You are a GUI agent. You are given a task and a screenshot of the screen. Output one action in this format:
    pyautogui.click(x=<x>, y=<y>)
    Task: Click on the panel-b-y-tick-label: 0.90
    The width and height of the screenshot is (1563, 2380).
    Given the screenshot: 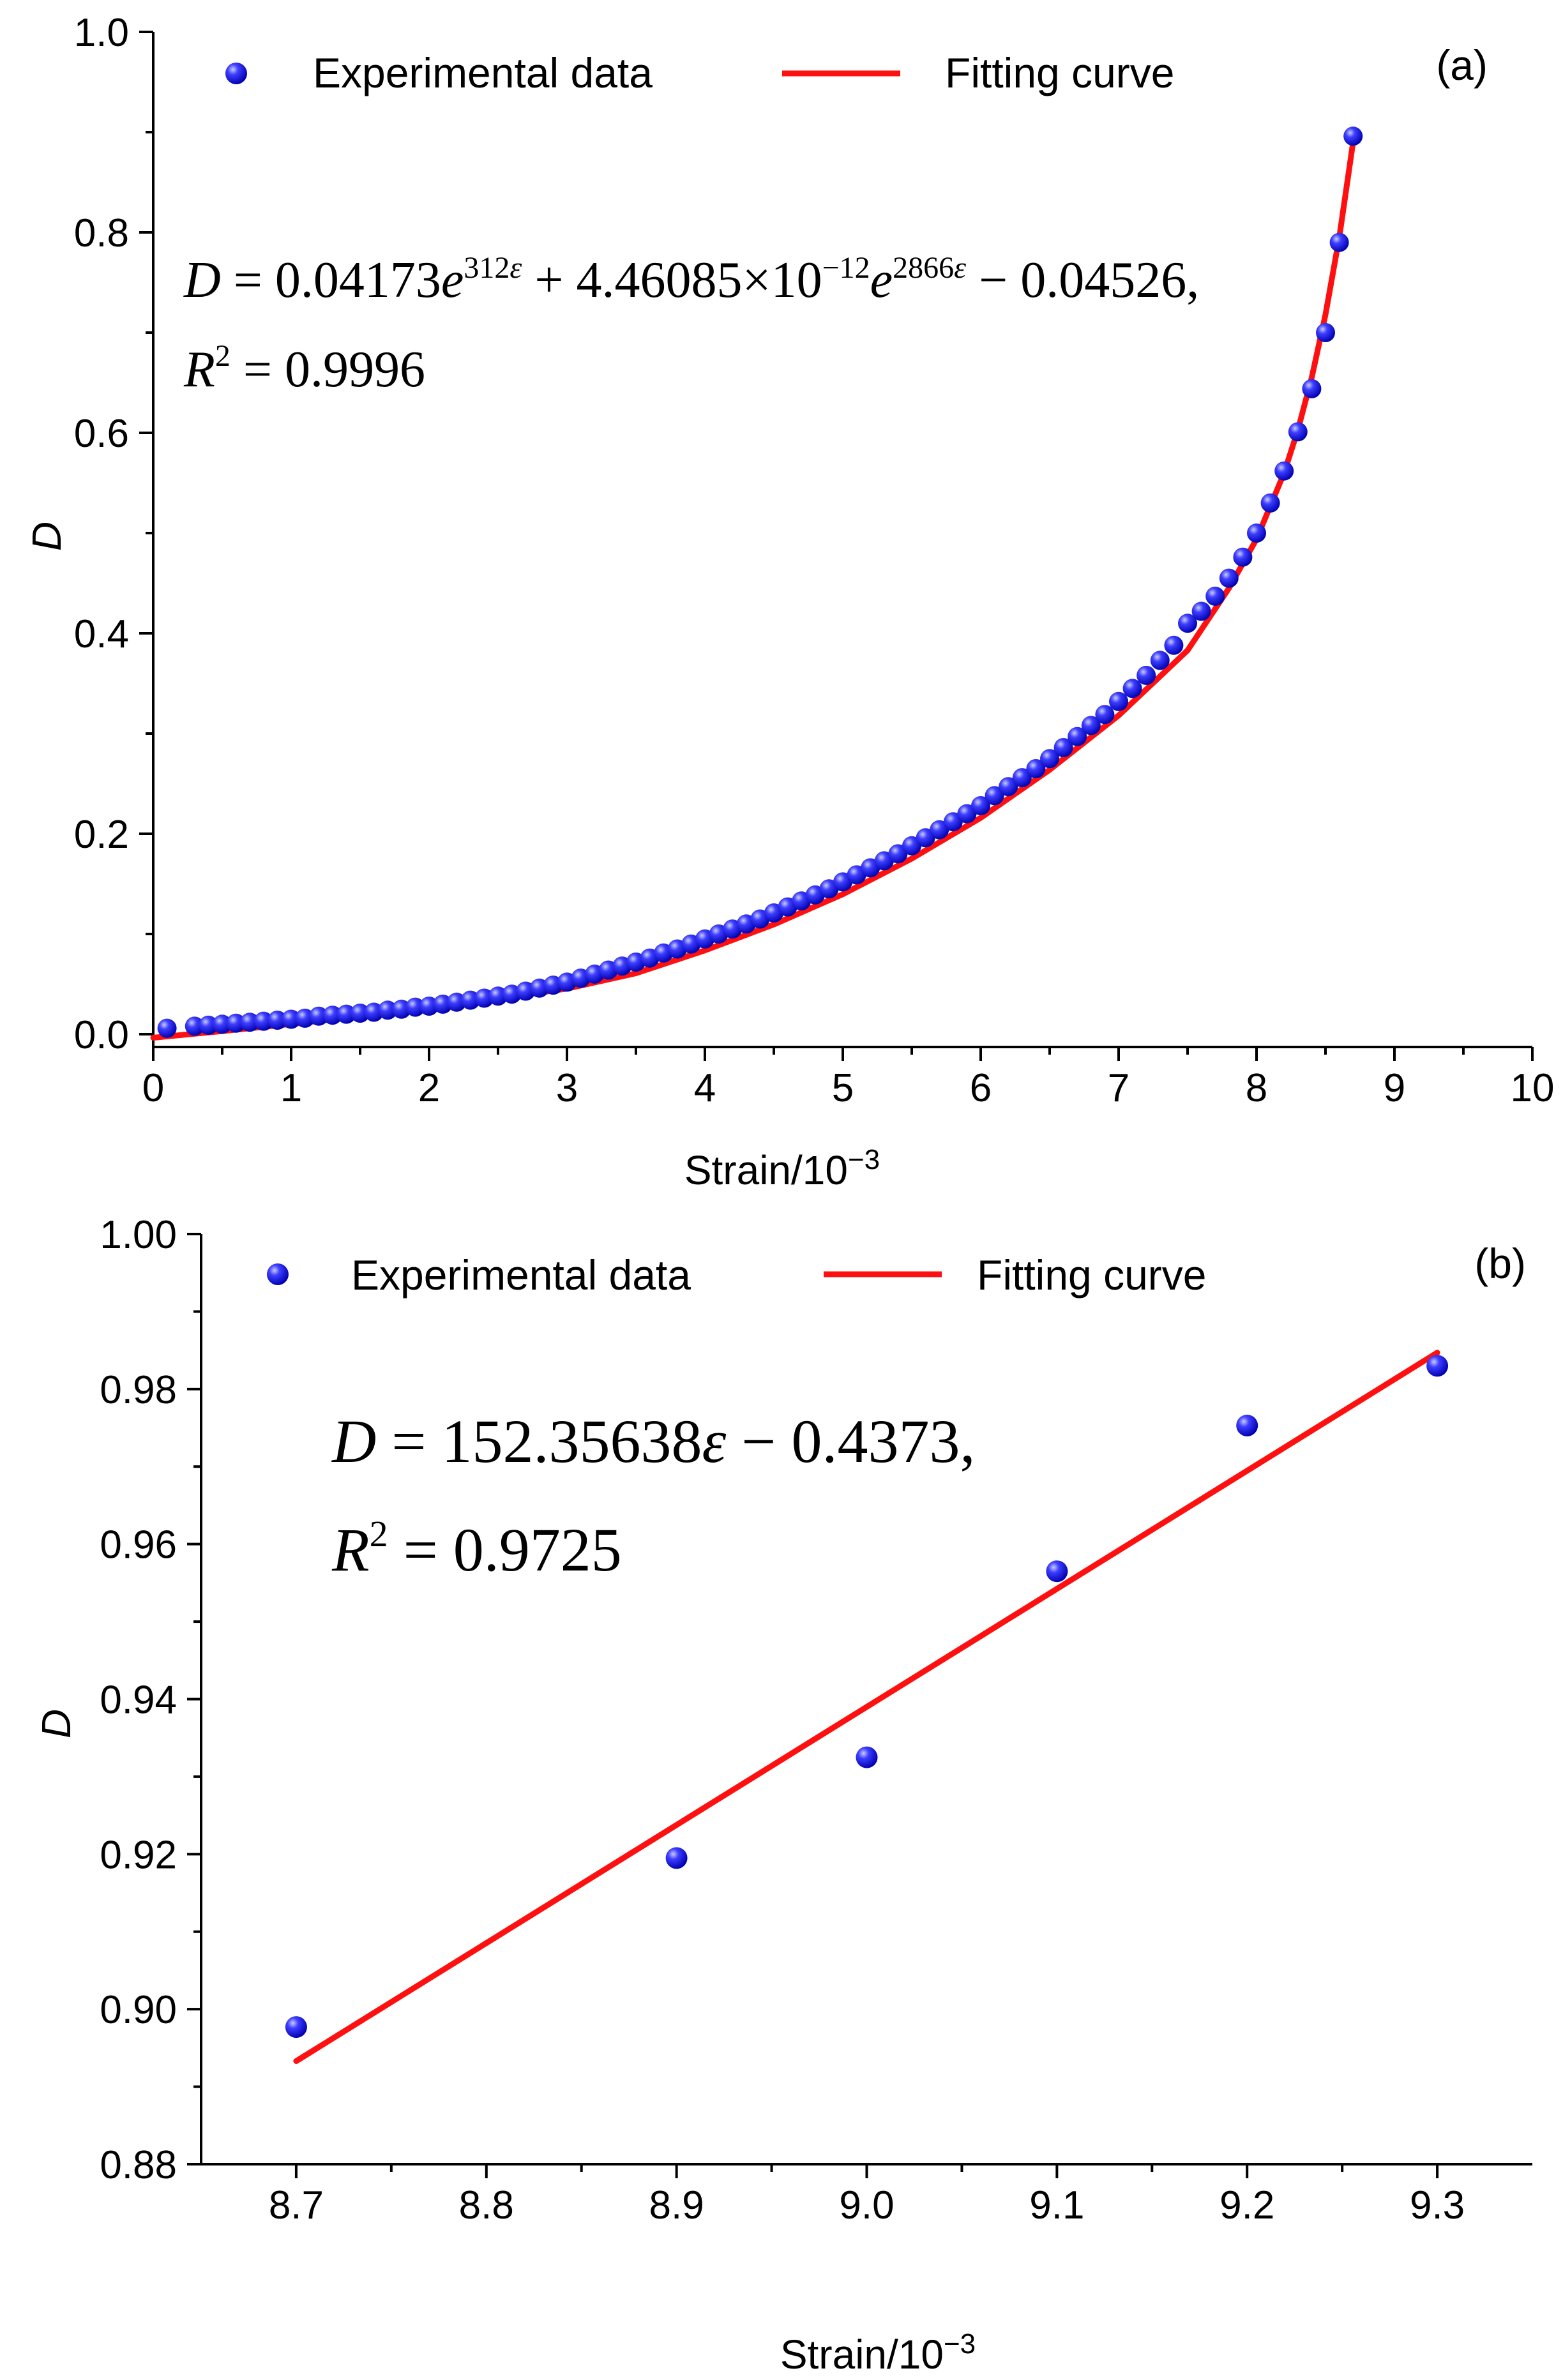 What is the action you would take?
    pyautogui.click(x=138, y=2010)
    